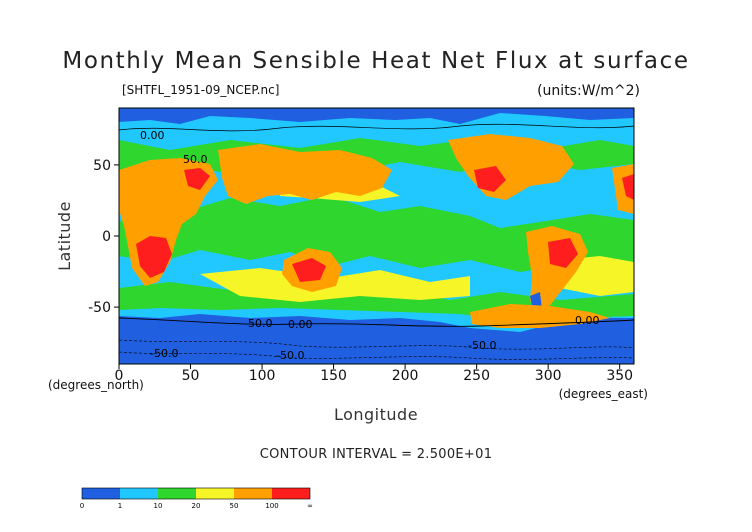 The width and height of the screenshot is (752, 532). What do you see at coordinates (603, 394) in the screenshot?
I see `x-axis-unit-note: (degrees_east)` at bounding box center [603, 394].